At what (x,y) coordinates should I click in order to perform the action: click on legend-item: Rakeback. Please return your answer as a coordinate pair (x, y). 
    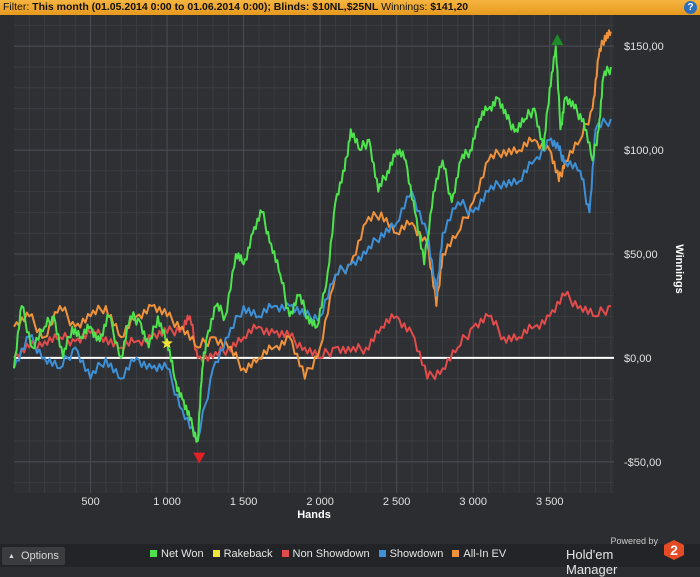
    Looking at the image, I should click on (242, 554).